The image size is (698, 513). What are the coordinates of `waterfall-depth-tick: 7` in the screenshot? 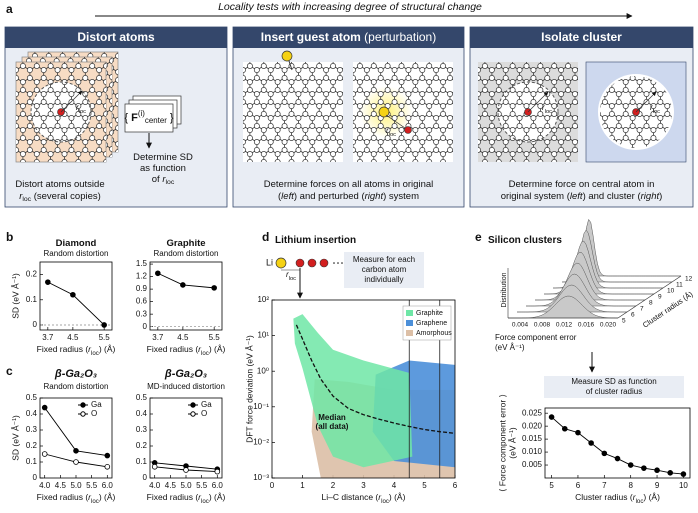 It's located at (642, 309).